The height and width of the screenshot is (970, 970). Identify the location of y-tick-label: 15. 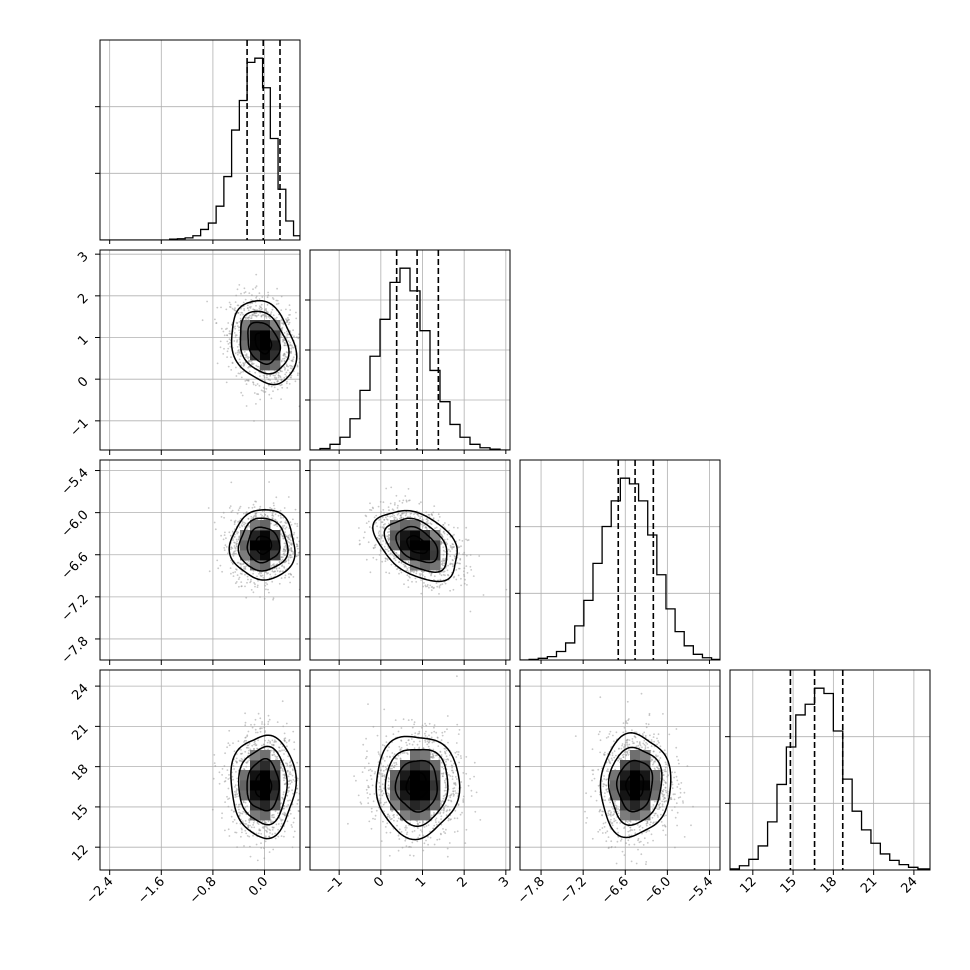
(80, 813).